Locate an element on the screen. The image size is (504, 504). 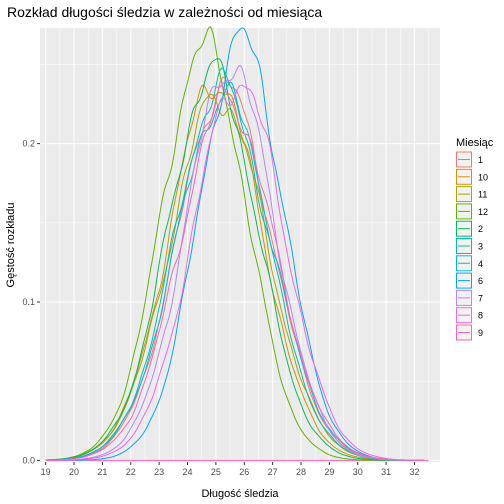
y-tick-label: 0.0 is located at coordinates (28, 460).